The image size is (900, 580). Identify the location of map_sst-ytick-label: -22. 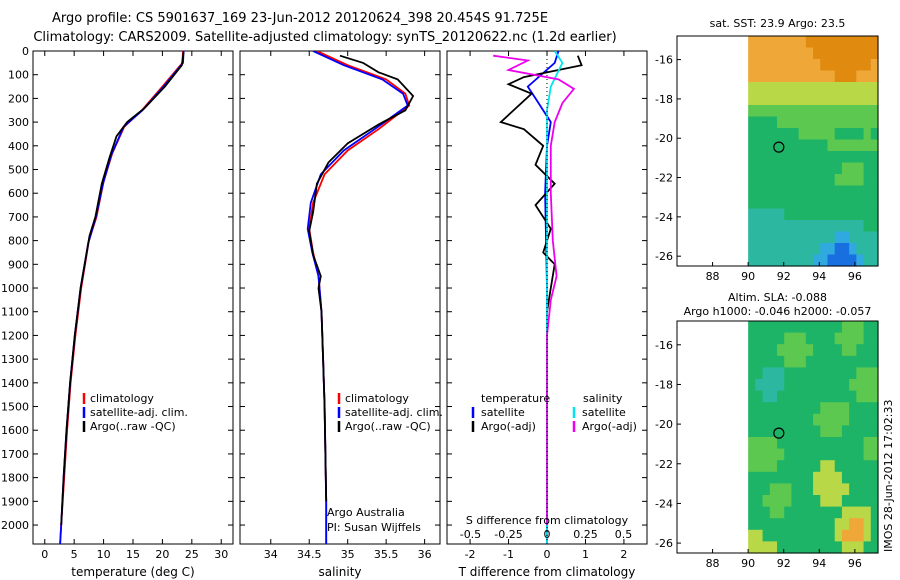
(664, 178).